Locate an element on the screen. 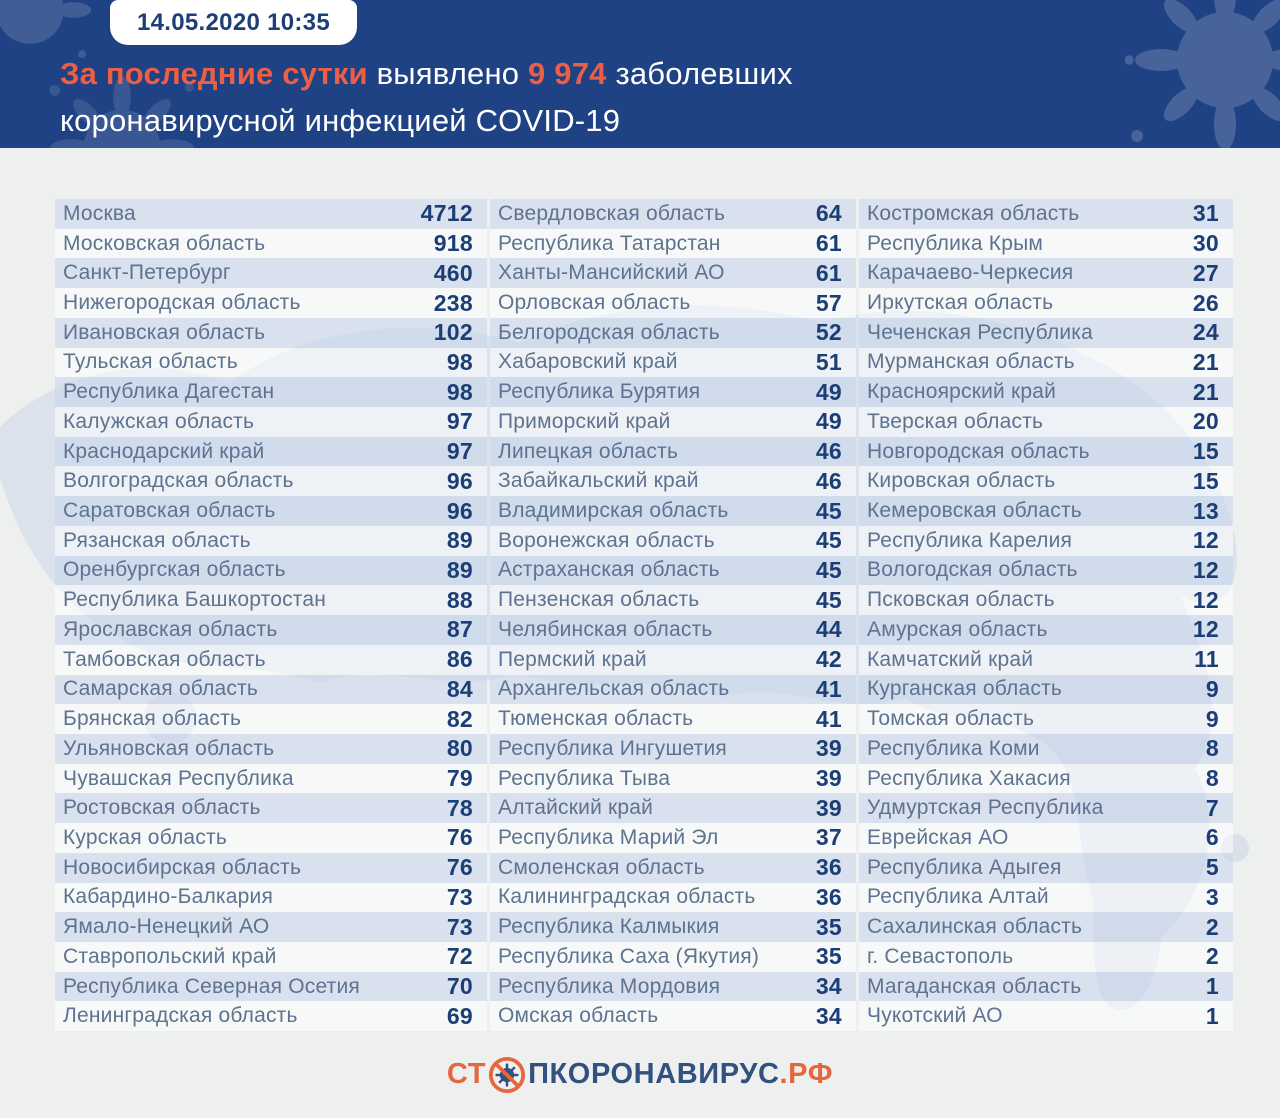  region-value: 98 is located at coordinates (459, 391).